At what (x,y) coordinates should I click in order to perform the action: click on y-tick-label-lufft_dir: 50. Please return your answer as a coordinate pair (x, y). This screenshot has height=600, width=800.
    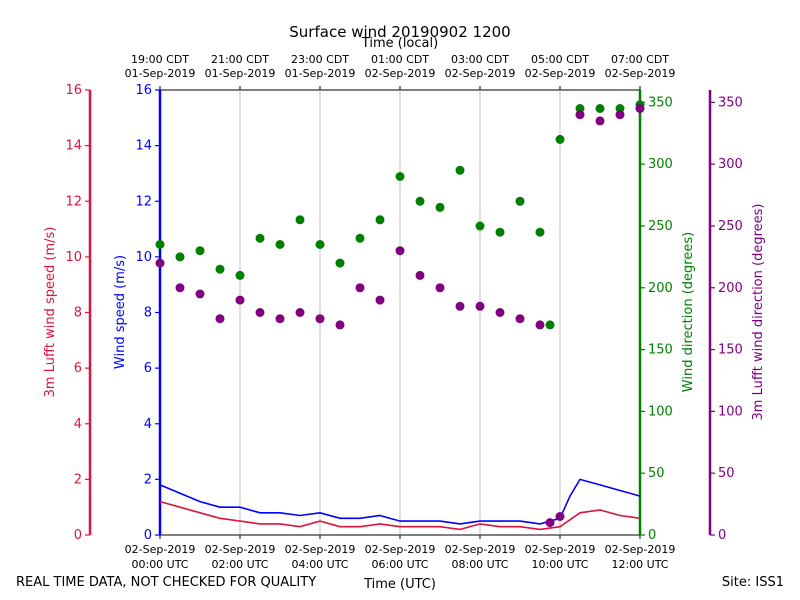
    Looking at the image, I should click on (726, 473).